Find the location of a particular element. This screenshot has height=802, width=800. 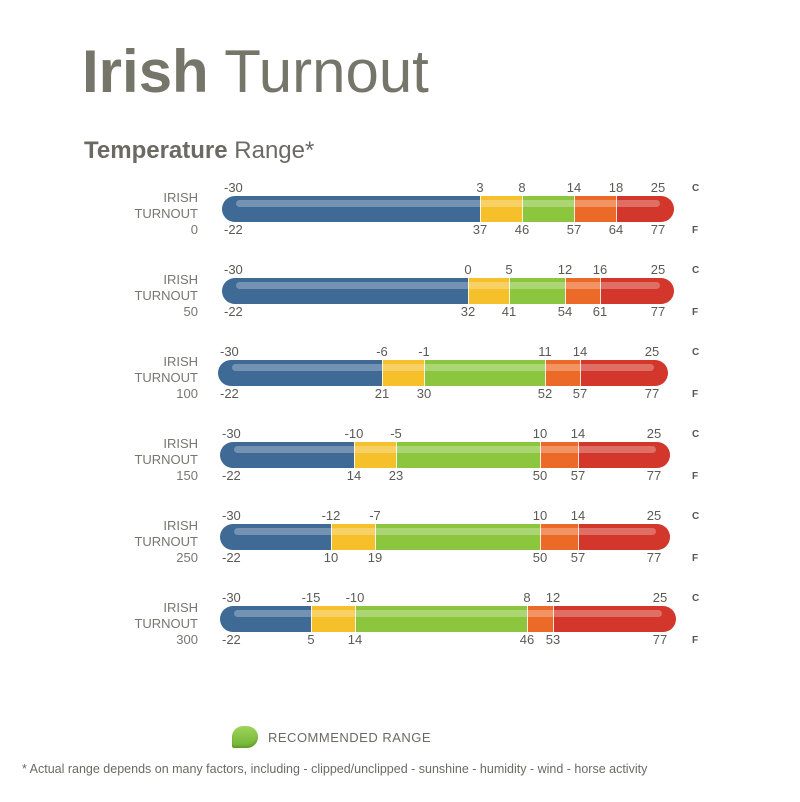

celsius-tick-label: 11 is located at coordinates (545, 351).